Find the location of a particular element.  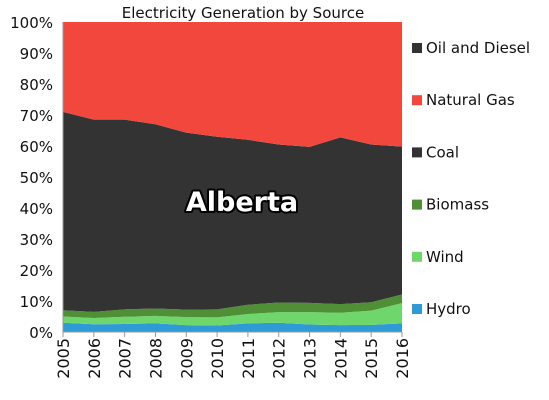

y-tick-label: 100% is located at coordinates (31, 23).